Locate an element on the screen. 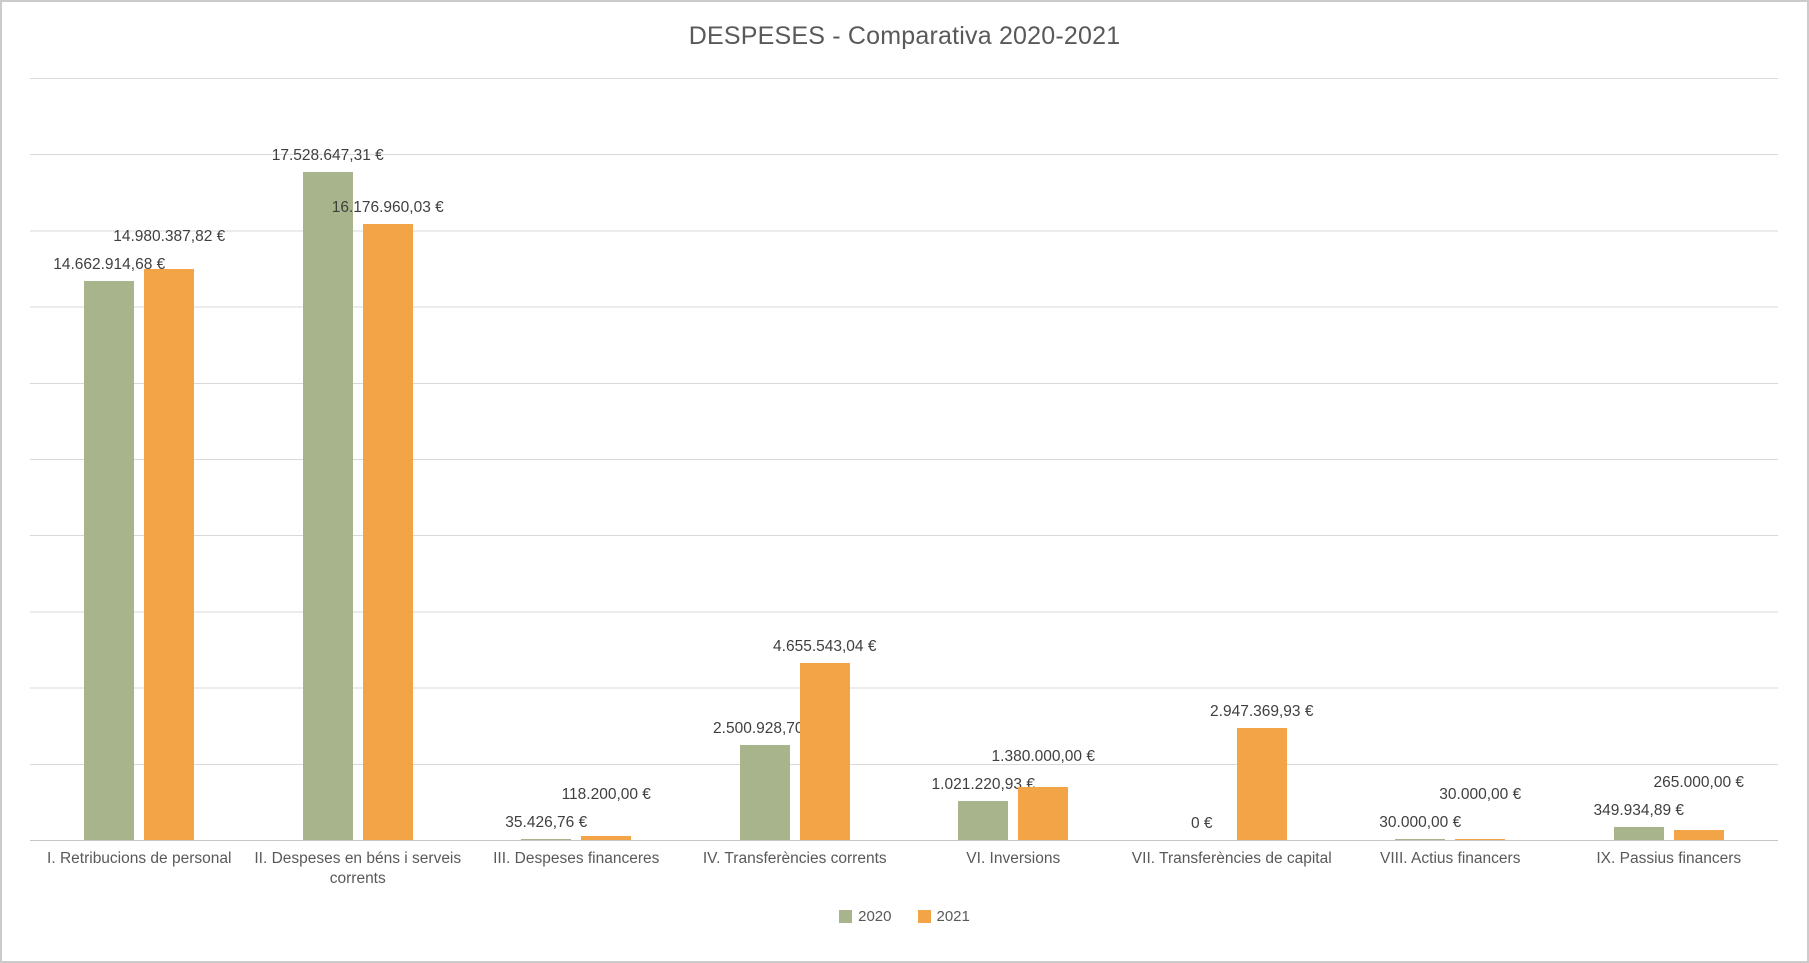 Image resolution: width=1809 pixels, height=963 pixels. category-label-8: IX. Passius financers is located at coordinates (1669, 858).